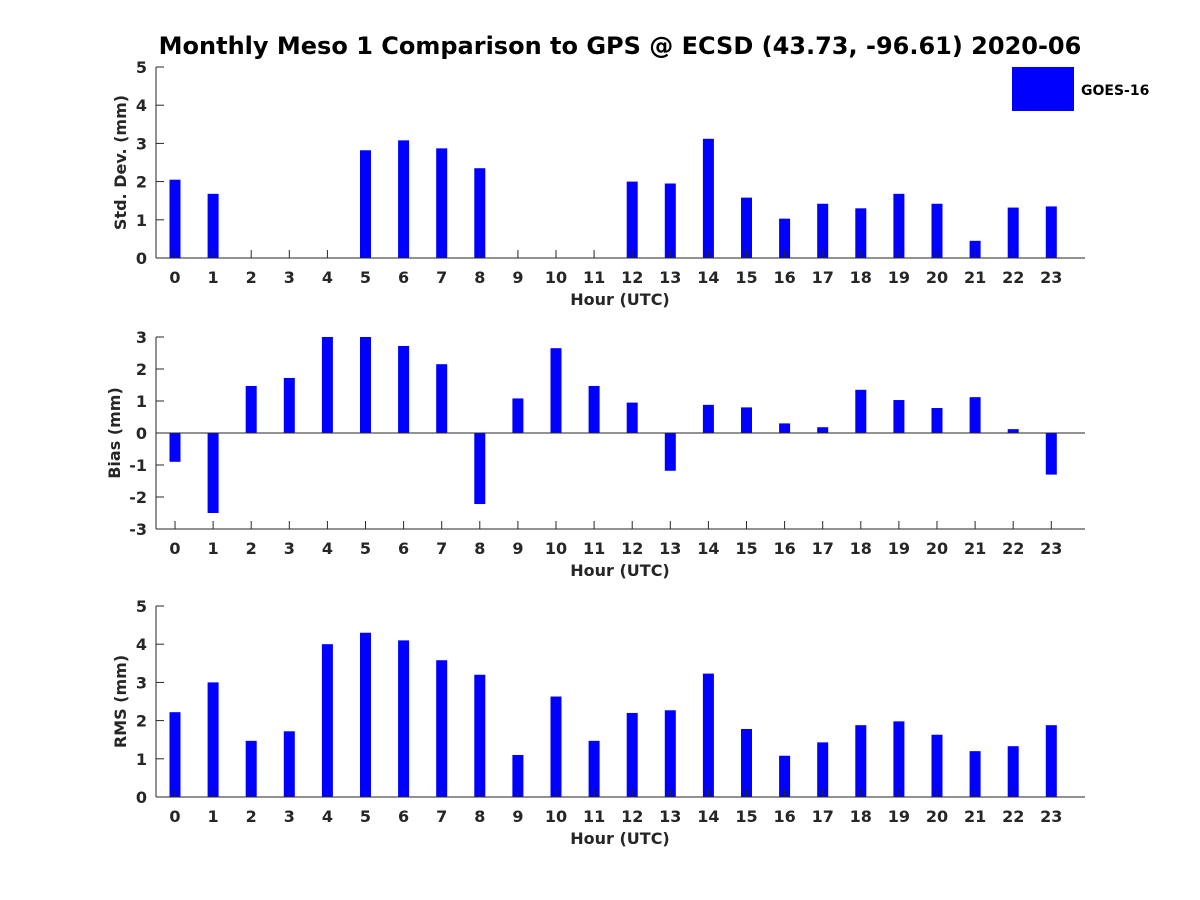 The height and width of the screenshot is (900, 1200). Describe the element at coordinates (1115, 91) in the screenshot. I see `legend-label: GOES-16` at that location.